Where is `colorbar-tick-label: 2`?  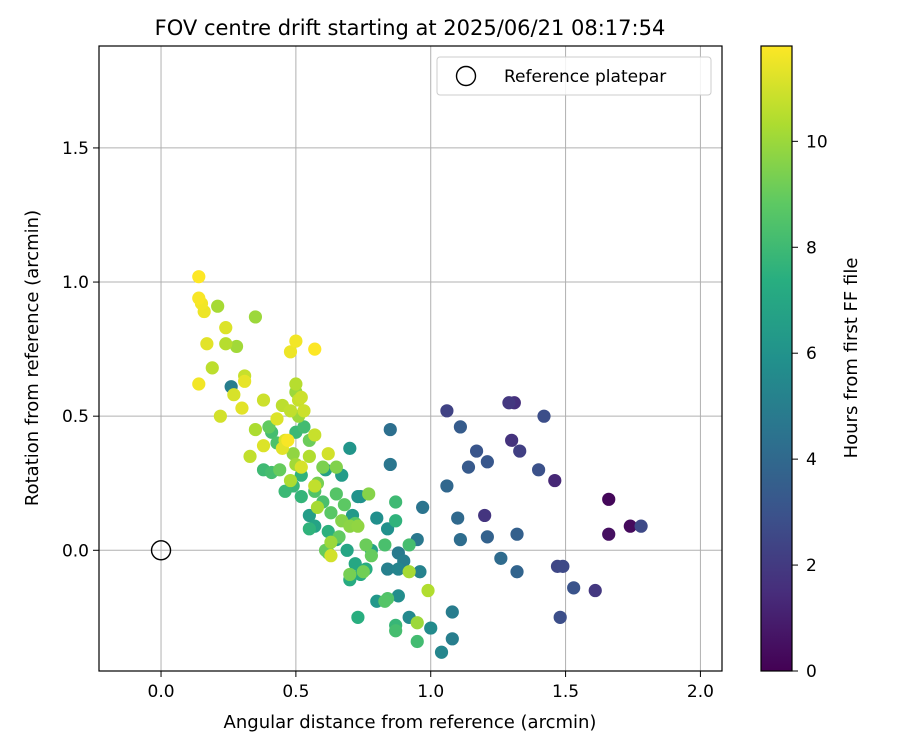
colorbar-tick-label: 2 is located at coordinates (811, 566).